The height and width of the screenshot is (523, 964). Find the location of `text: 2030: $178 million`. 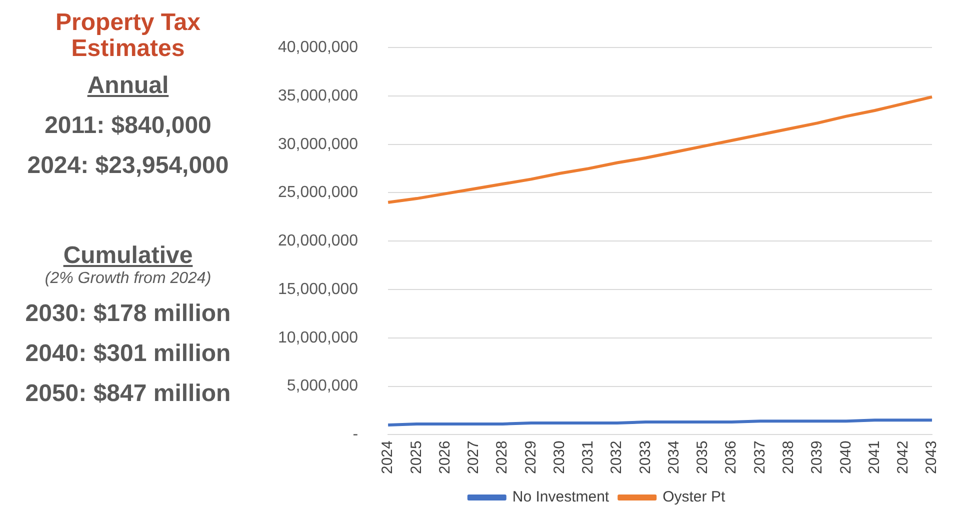

text: 2030: $178 million is located at coordinates (128, 314).